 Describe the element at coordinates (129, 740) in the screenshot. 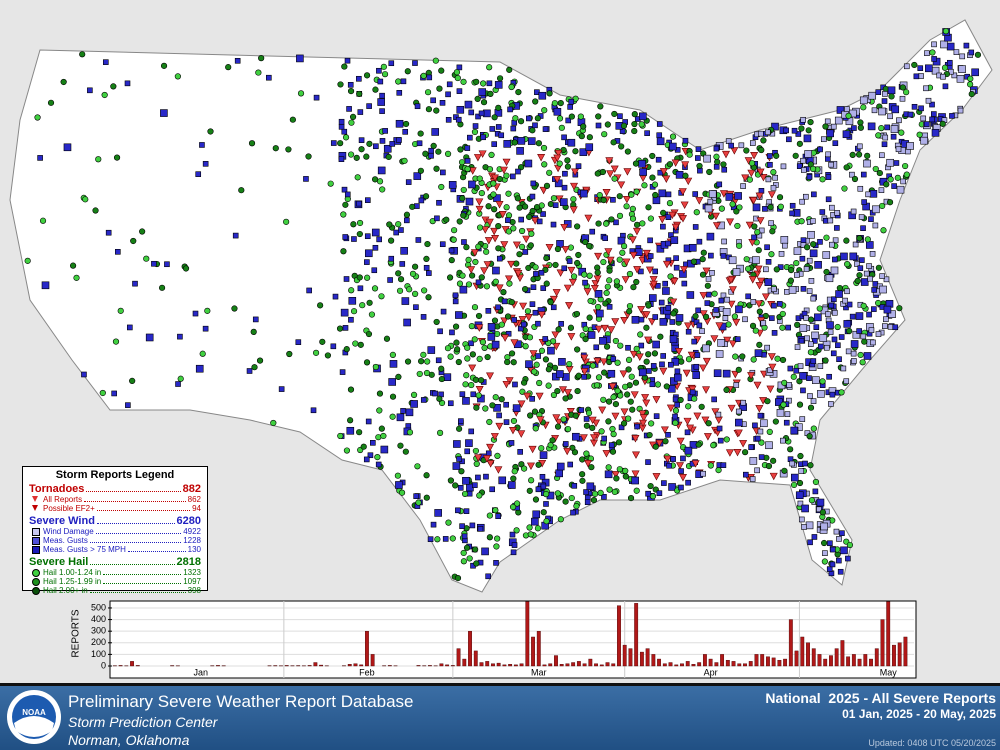

I see `footer-place: Norman, Oklahoma` at that location.